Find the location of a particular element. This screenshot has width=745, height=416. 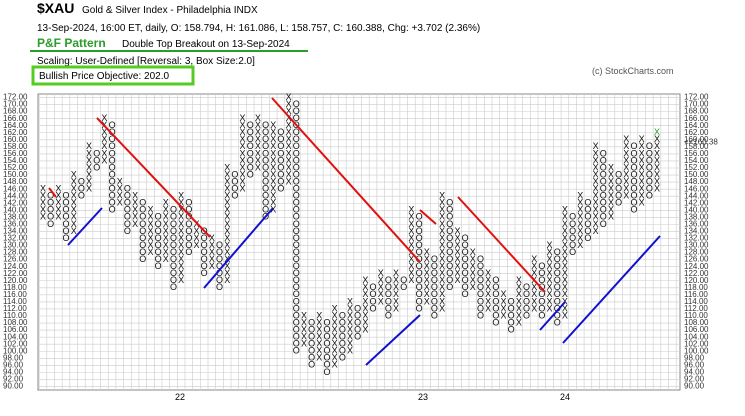

y-tick-label: 148.00 is located at coordinates (15, 181).